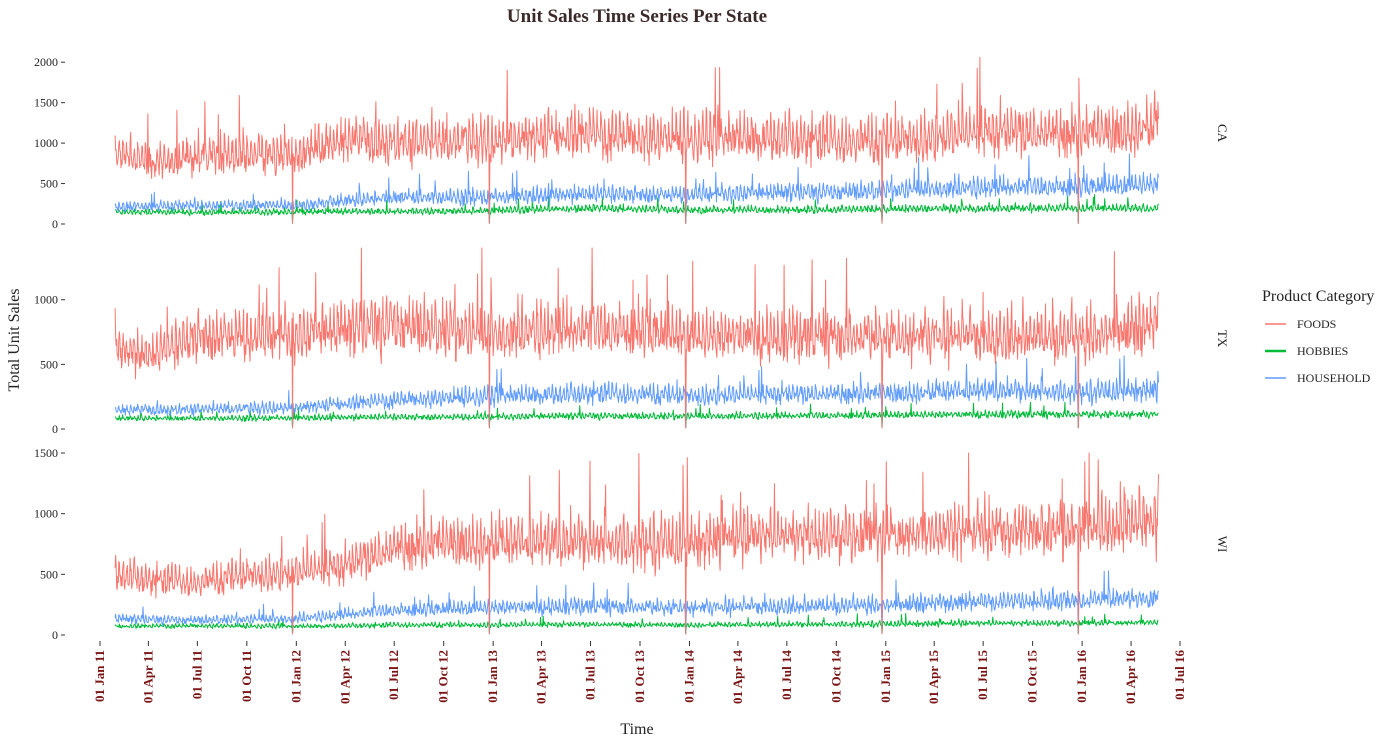  I want to click on legend-title: Product Category, so click(1318, 296).